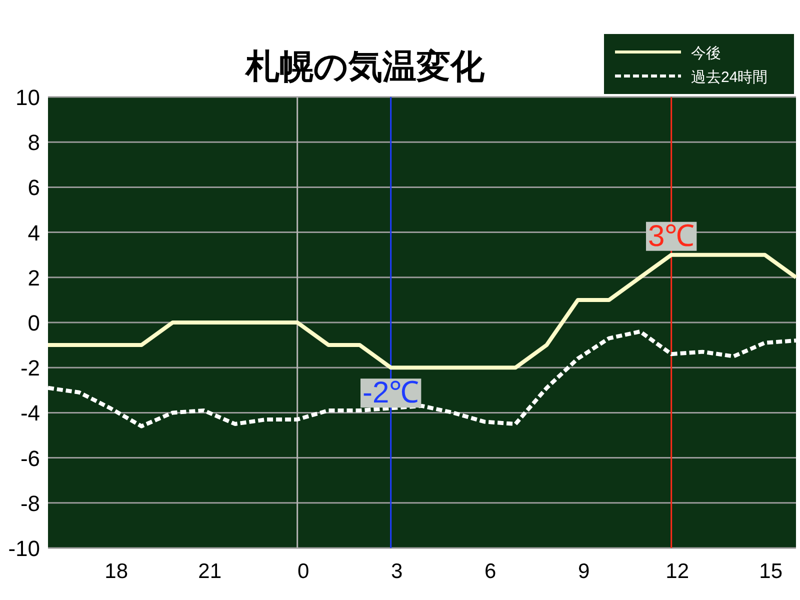  What do you see at coordinates (30, 413) in the screenshot?
I see `y-tick-label: -4` at bounding box center [30, 413].